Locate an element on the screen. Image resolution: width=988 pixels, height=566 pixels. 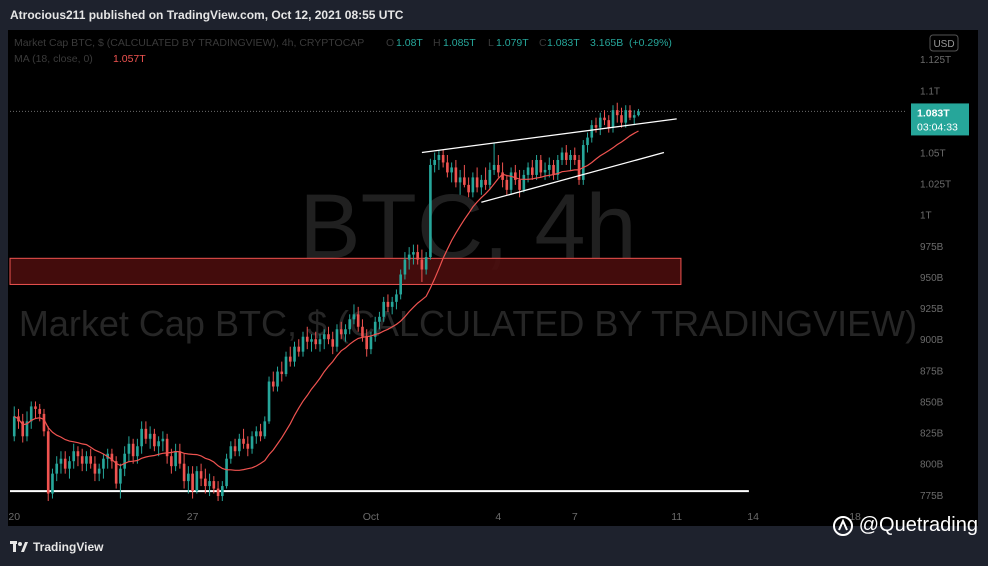
legend-open: 1.08T is located at coordinates (409, 43).